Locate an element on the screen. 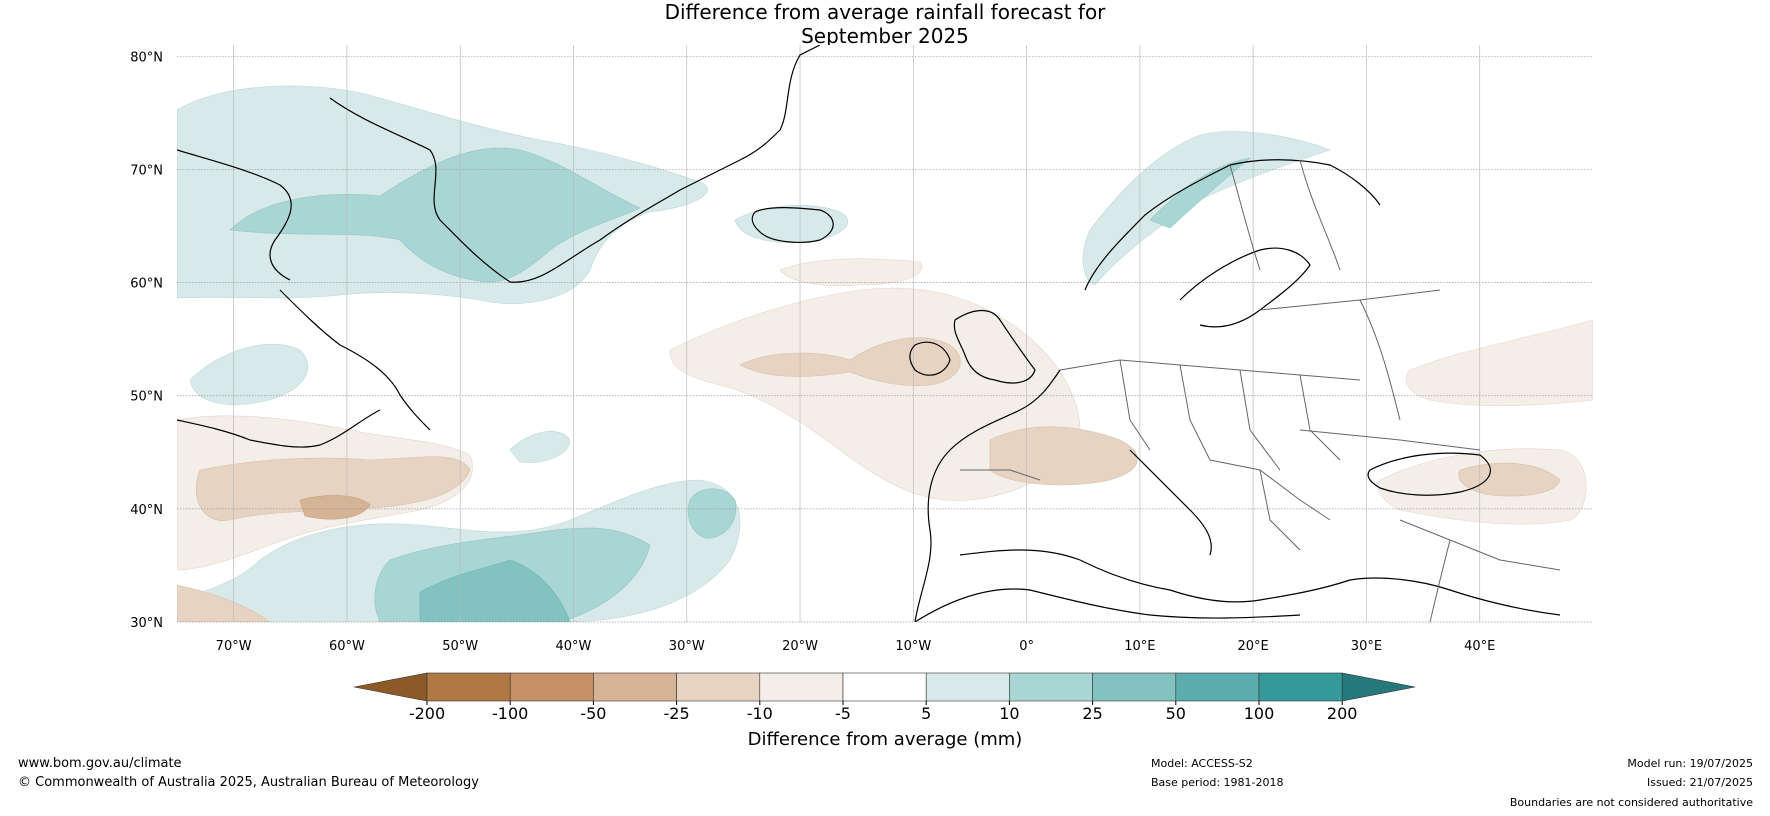 The image size is (1770, 816). latitude-label: 40°N is located at coordinates (146, 510).